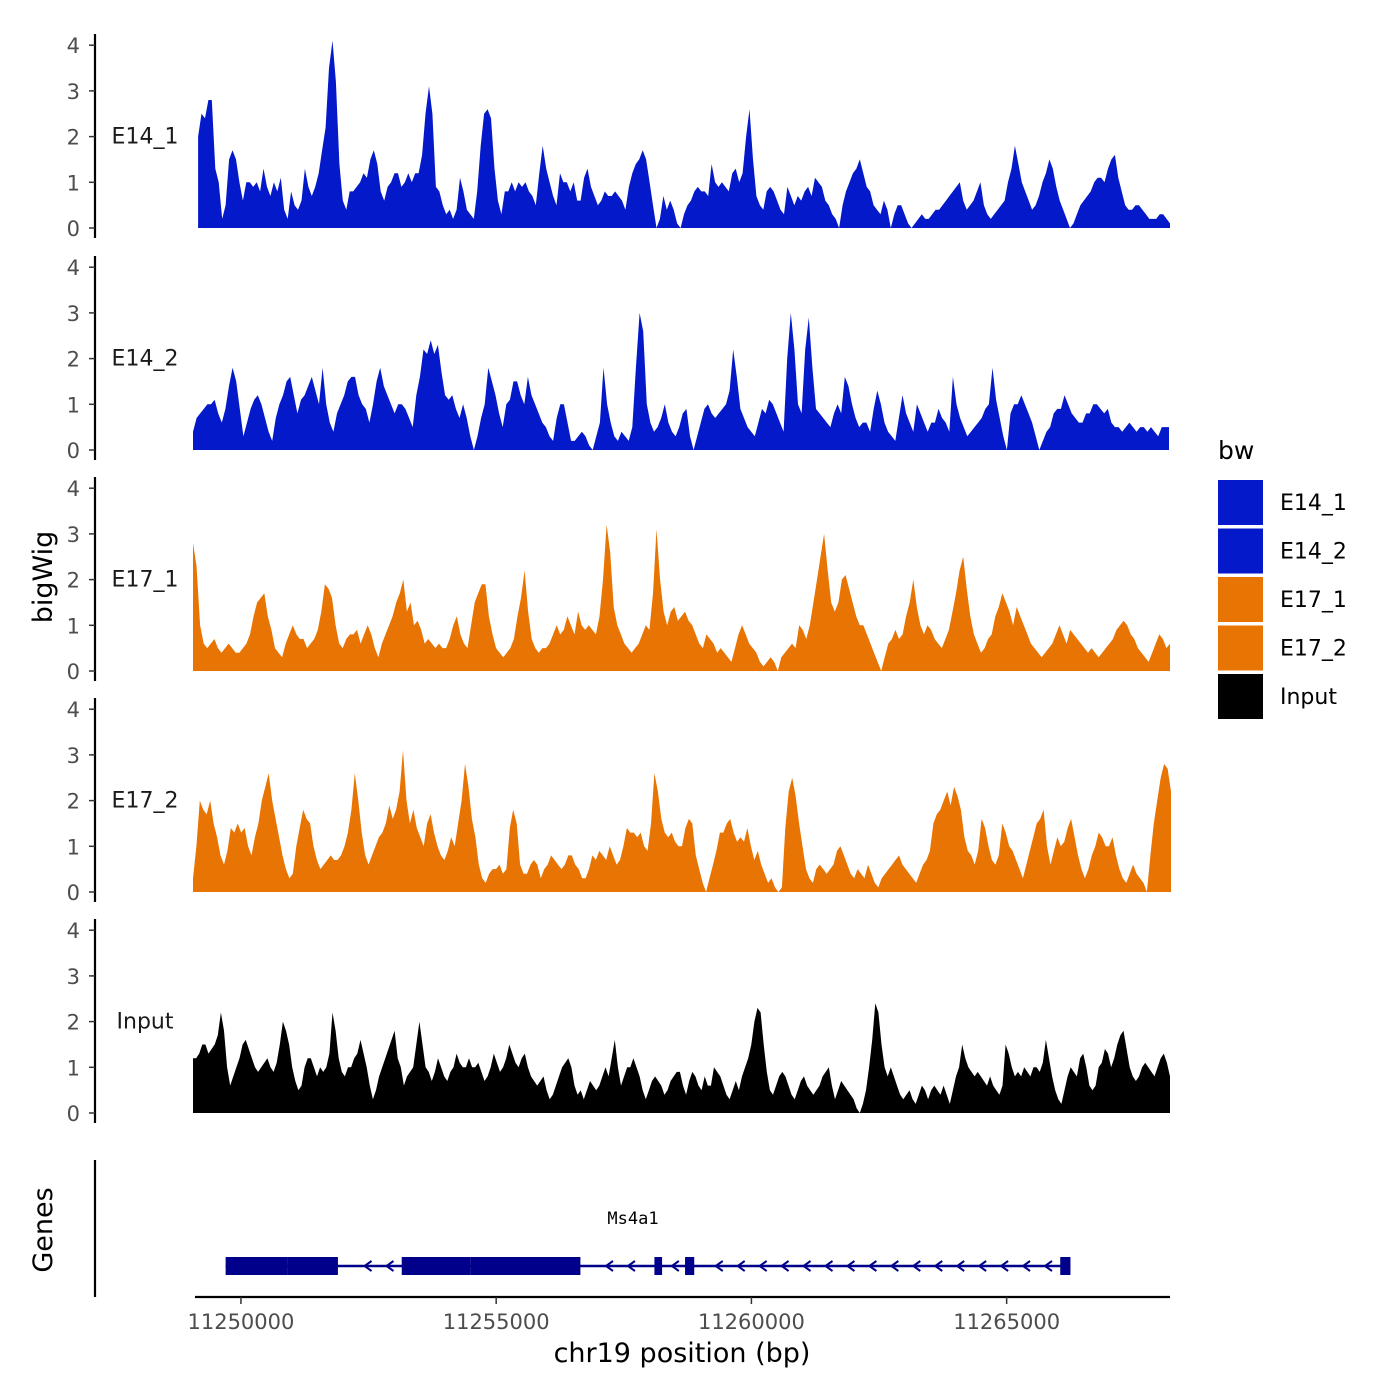 The image size is (1400, 1400). What do you see at coordinates (549, 1228) in the screenshot?
I see `genes-panel: Genes Ms4a1` at bounding box center [549, 1228].